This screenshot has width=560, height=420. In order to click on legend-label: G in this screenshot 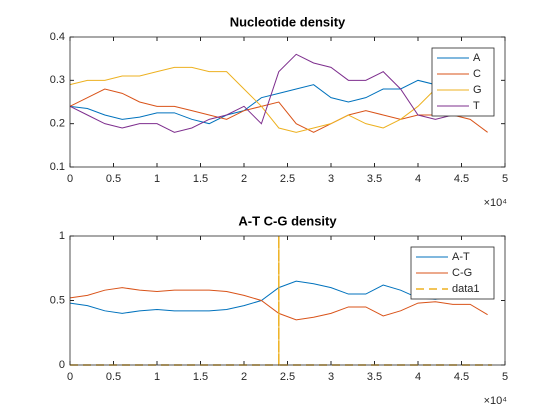, I will do `click(477, 90)`.